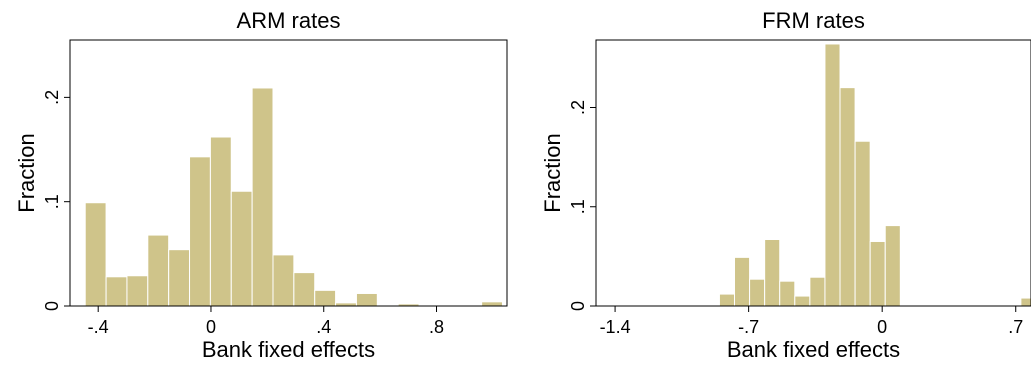 The image size is (1031, 365). What do you see at coordinates (615, 327) in the screenshot?
I see `frm-x-tick-label: -1.4` at bounding box center [615, 327].